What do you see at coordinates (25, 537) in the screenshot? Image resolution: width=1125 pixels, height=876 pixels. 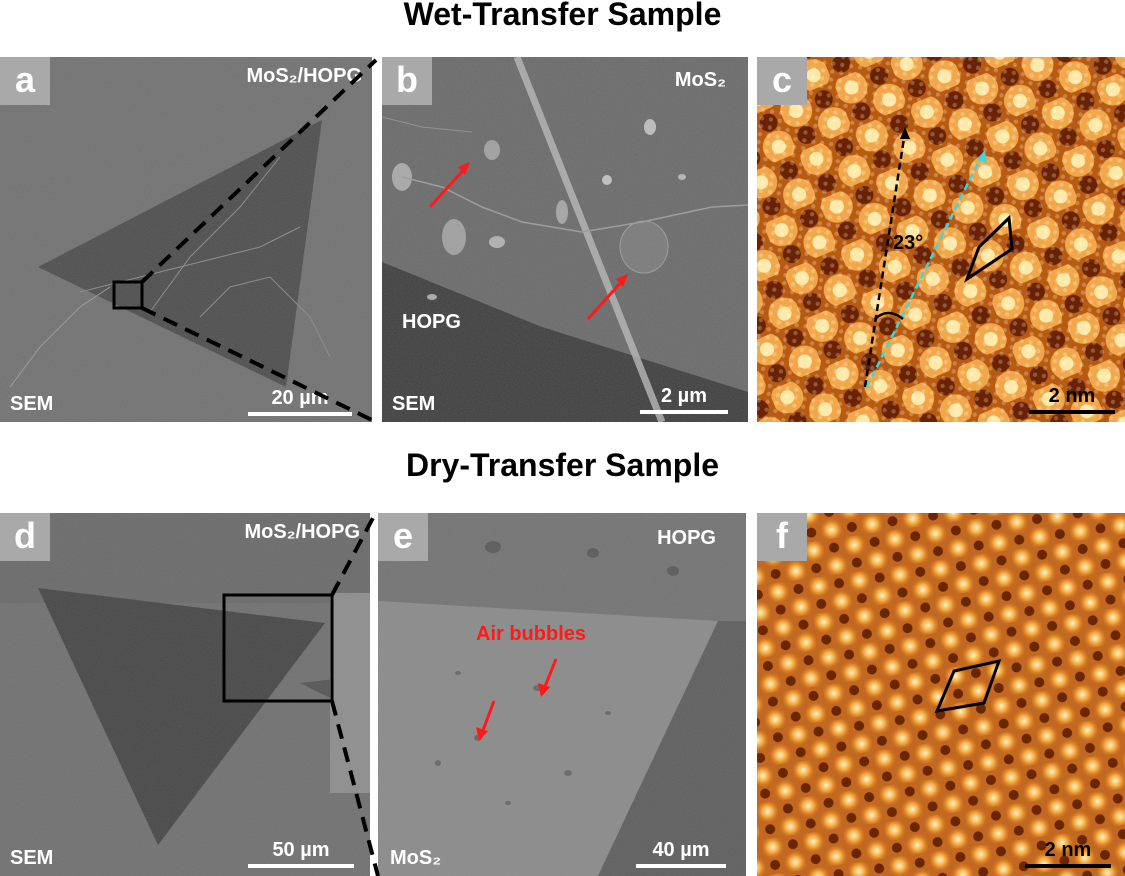 I see `panel-label: d` at bounding box center [25, 537].